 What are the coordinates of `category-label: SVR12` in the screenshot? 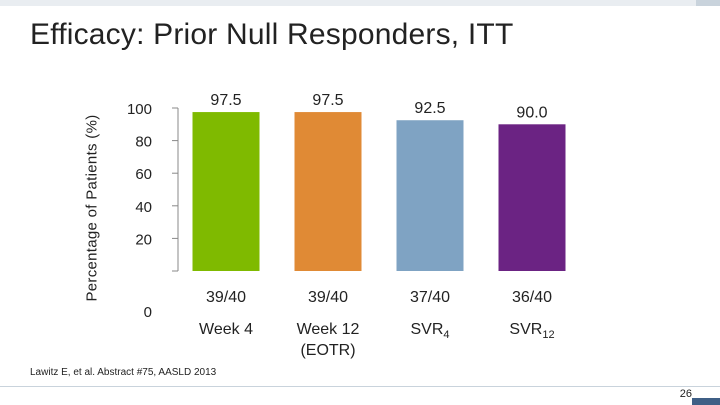 It's located at (531, 331).